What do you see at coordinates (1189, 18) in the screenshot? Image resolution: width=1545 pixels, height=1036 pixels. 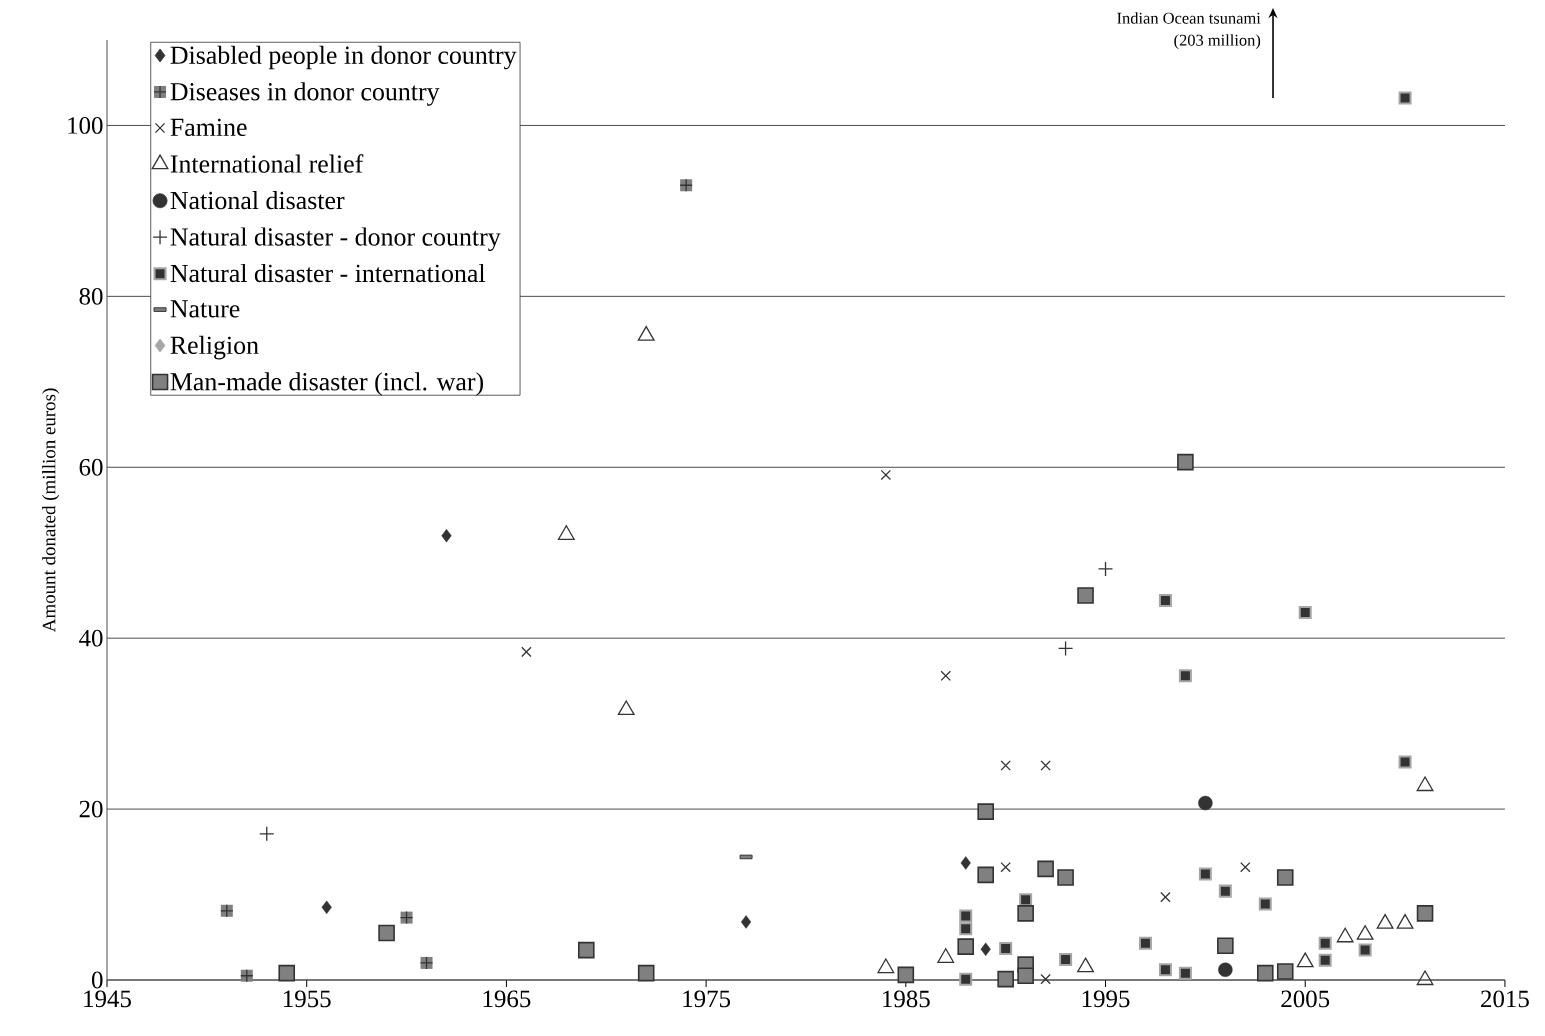 I see `text: Indian Ocean tsunami` at bounding box center [1189, 18].